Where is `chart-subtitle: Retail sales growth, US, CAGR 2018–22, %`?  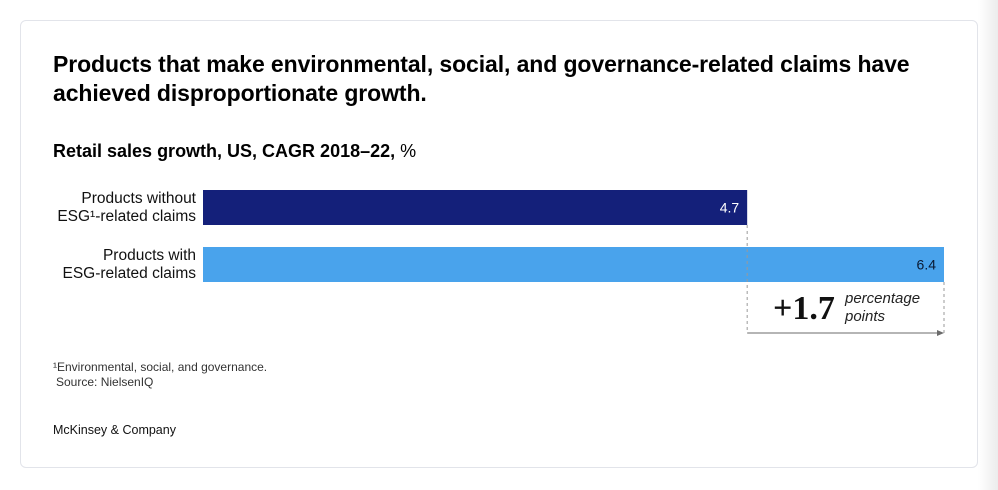 chart-subtitle: Retail sales growth, US, CAGR 2018–22, % is located at coordinates (234, 151).